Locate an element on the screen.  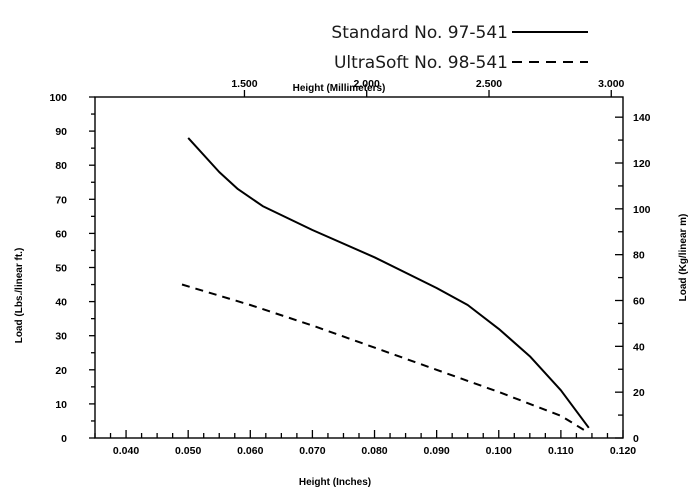
left-tick-label: 40 is located at coordinates (61, 303).